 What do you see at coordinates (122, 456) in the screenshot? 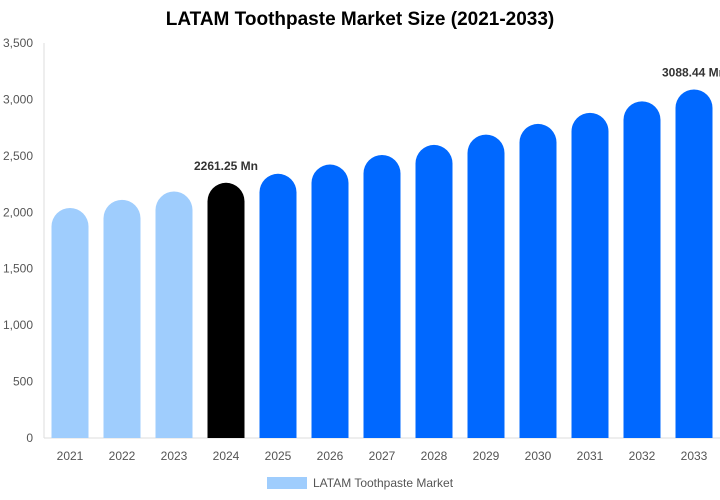
I see `x-tick-label: 2022` at bounding box center [122, 456].